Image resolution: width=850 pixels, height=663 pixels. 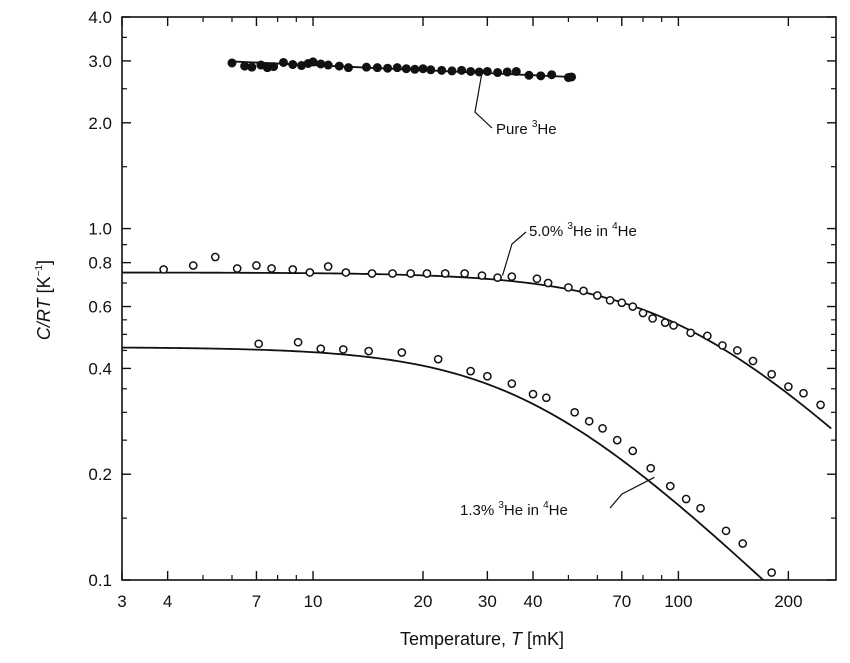 What do you see at coordinates (100, 61) in the screenshot?
I see `y-tick-label: 3.0` at bounding box center [100, 61].